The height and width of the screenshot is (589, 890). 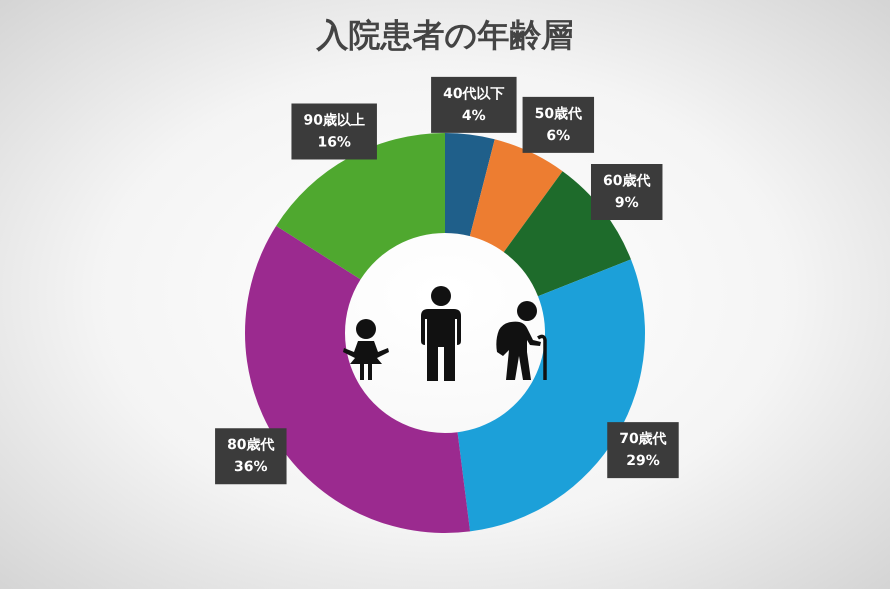 What do you see at coordinates (626, 181) in the screenshot?
I see `slice-label: 60歳代` at bounding box center [626, 181].